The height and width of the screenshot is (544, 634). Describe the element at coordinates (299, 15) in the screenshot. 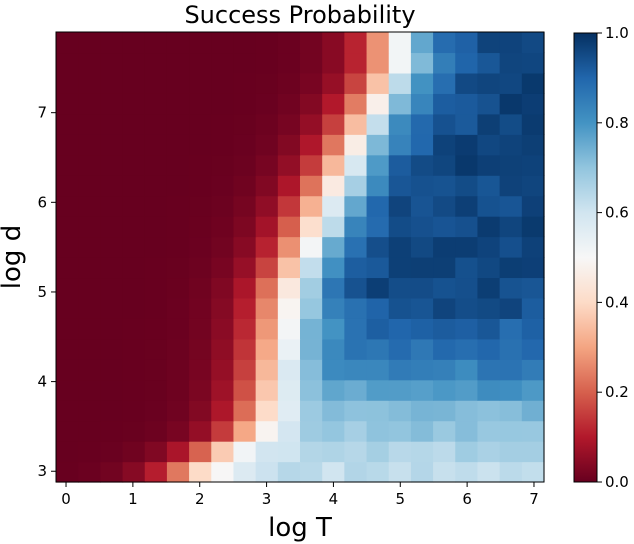

I see `chart-title: Success Probability` at that location.